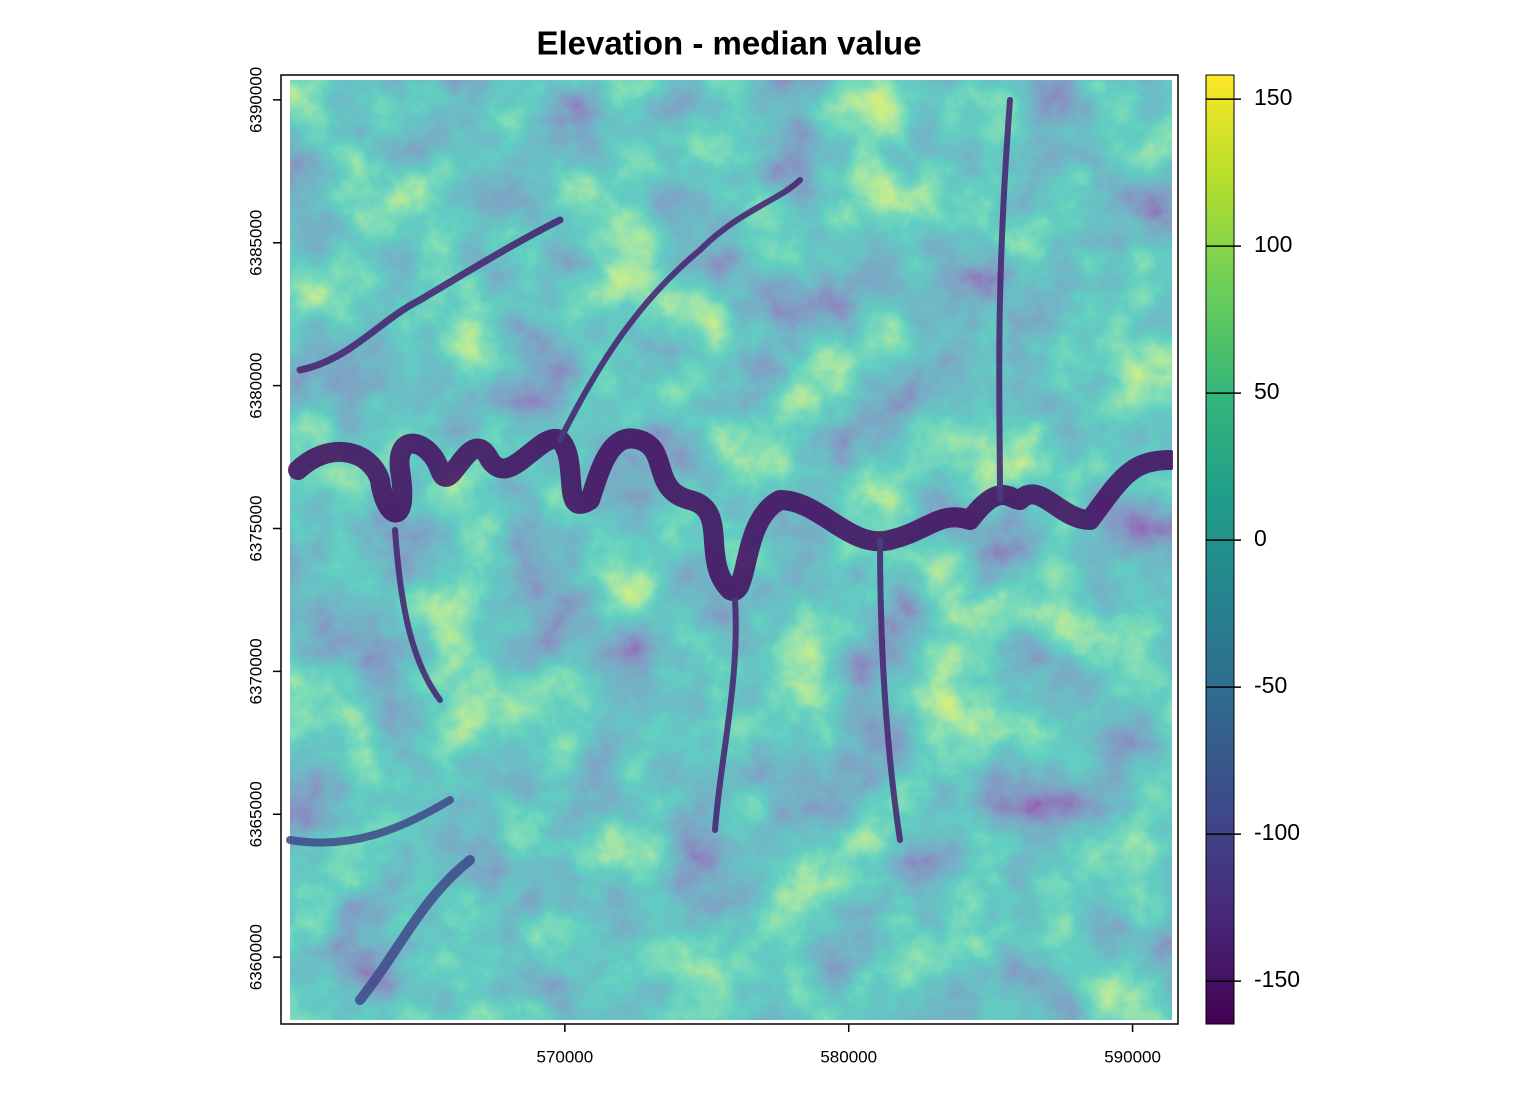  Describe the element at coordinates (1270, 685) in the screenshot. I see `colorbar-tick-label: -50` at that location.